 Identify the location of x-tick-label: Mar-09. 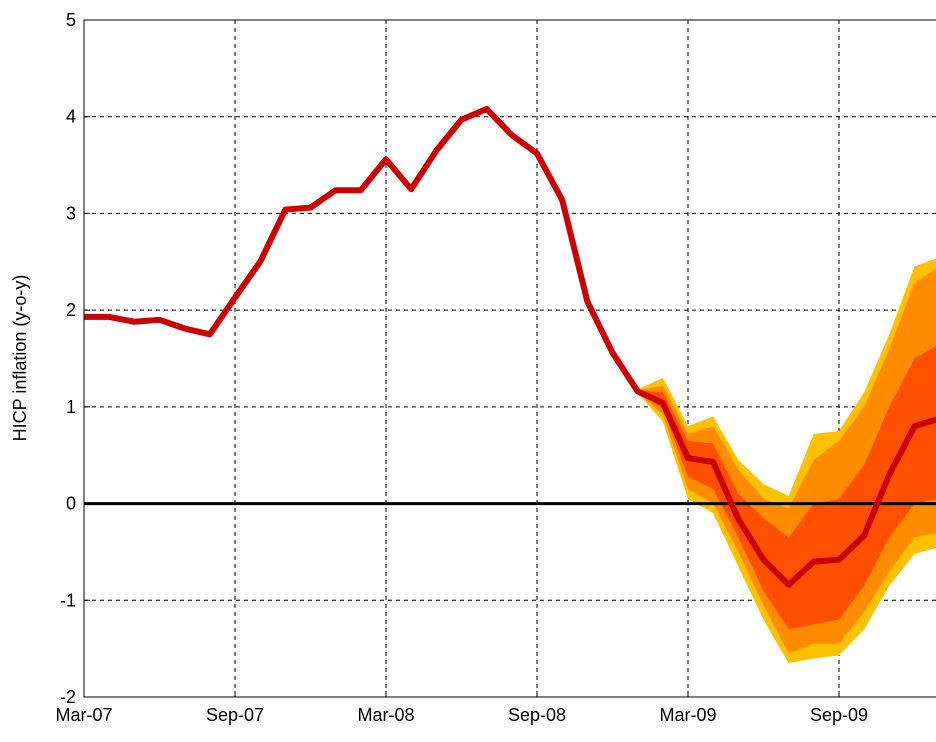
(687, 715).